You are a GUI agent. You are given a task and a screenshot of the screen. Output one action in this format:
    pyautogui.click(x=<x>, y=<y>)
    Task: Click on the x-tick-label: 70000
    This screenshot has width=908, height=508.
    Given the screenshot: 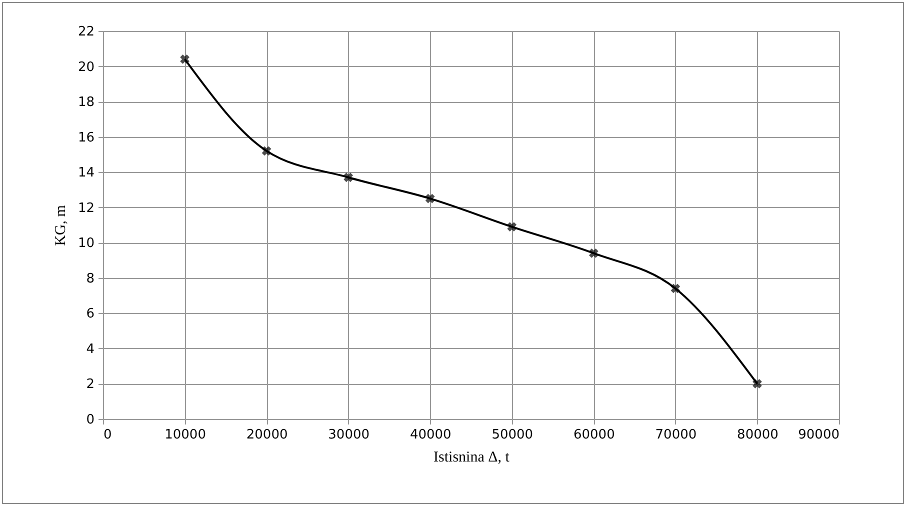 What is the action you would take?
    pyautogui.click(x=676, y=435)
    